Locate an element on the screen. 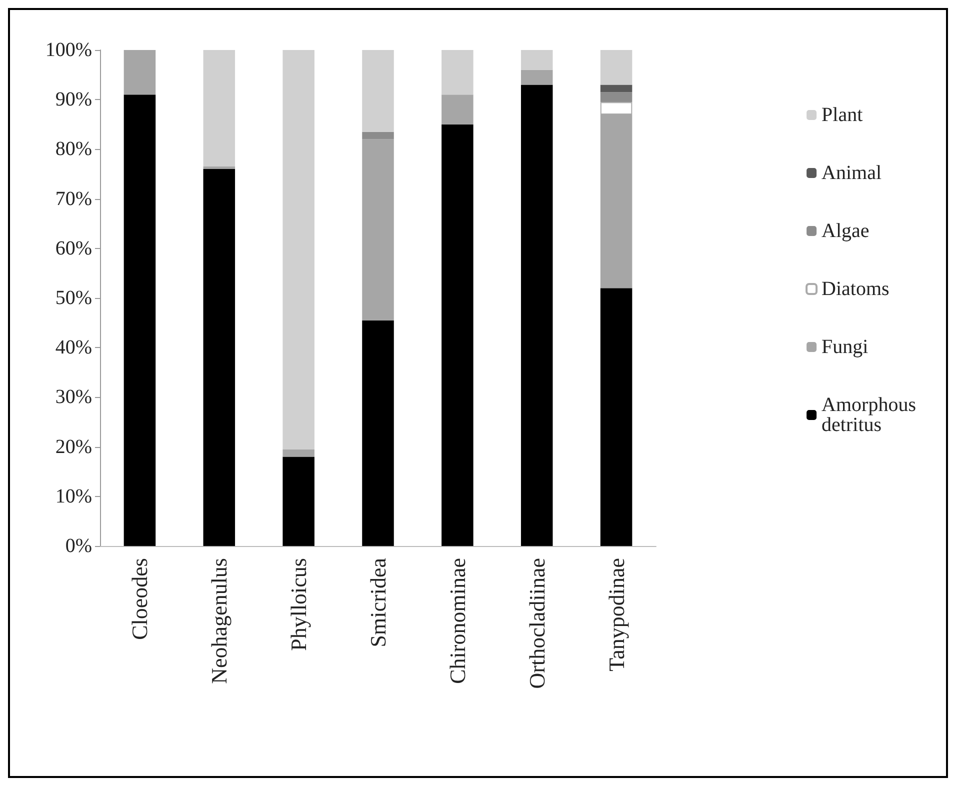 The image size is (962, 790). x-tick-label: Chironominae is located at coordinates (457, 621).